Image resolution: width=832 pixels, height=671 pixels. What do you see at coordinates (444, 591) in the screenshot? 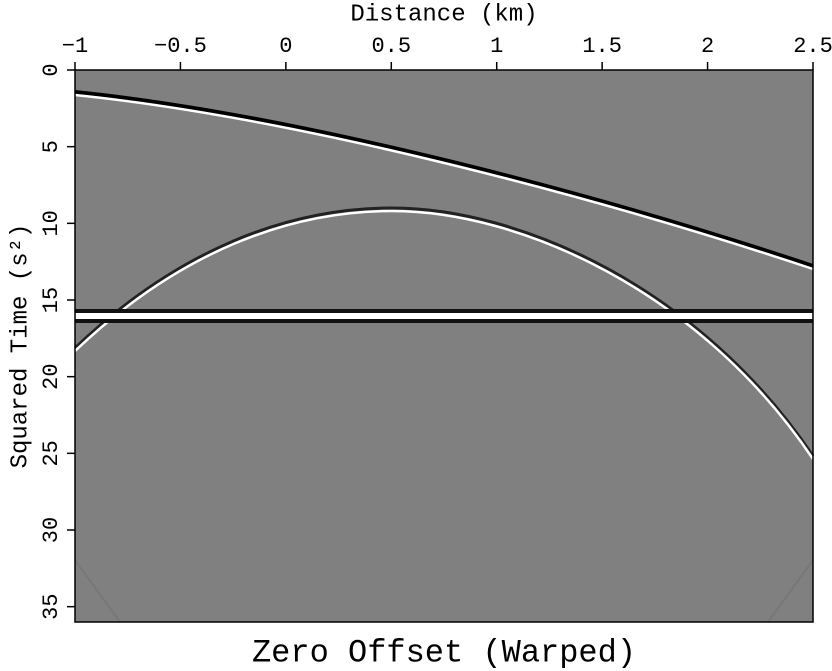
I see `edge-artifact` at bounding box center [444, 591].